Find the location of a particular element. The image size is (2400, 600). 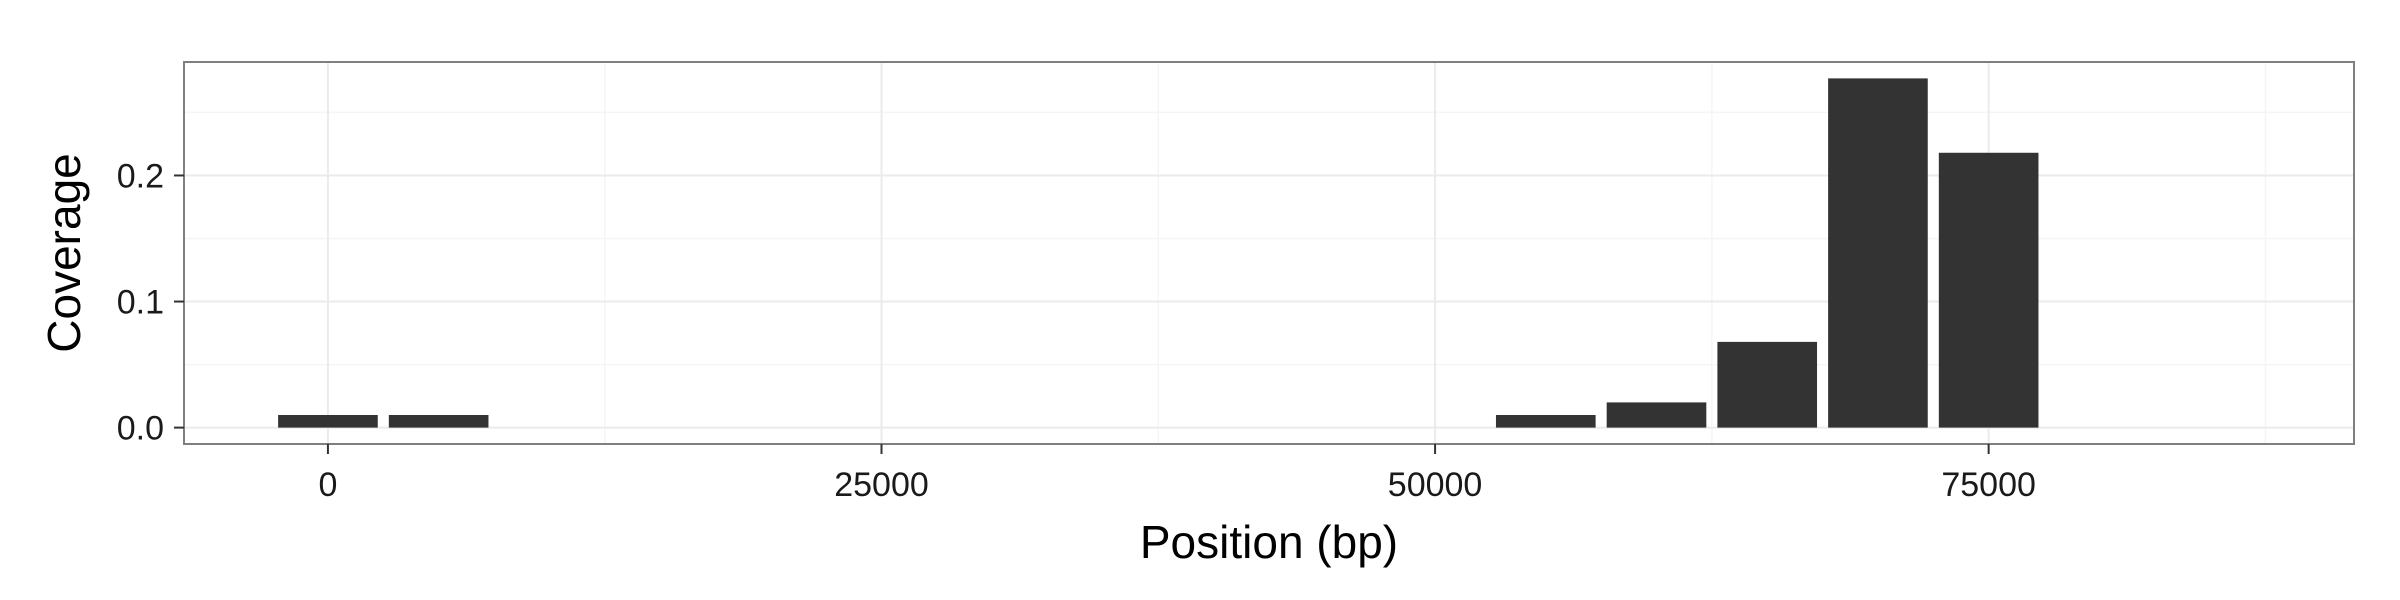

x-tick-label: 0 is located at coordinates (327, 485).